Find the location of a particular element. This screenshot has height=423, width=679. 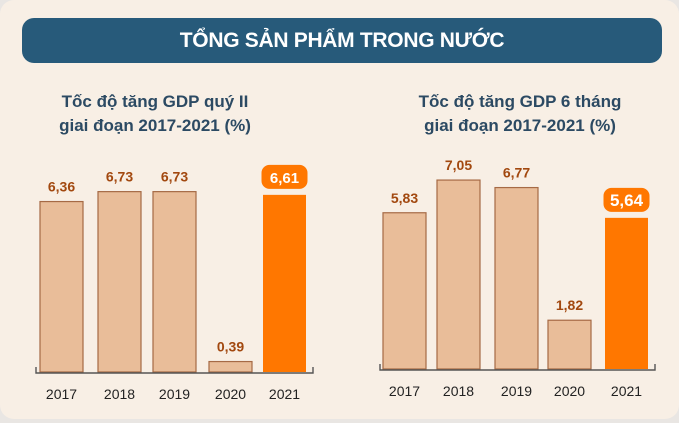

value-label: 7,05 is located at coordinates (458, 165).